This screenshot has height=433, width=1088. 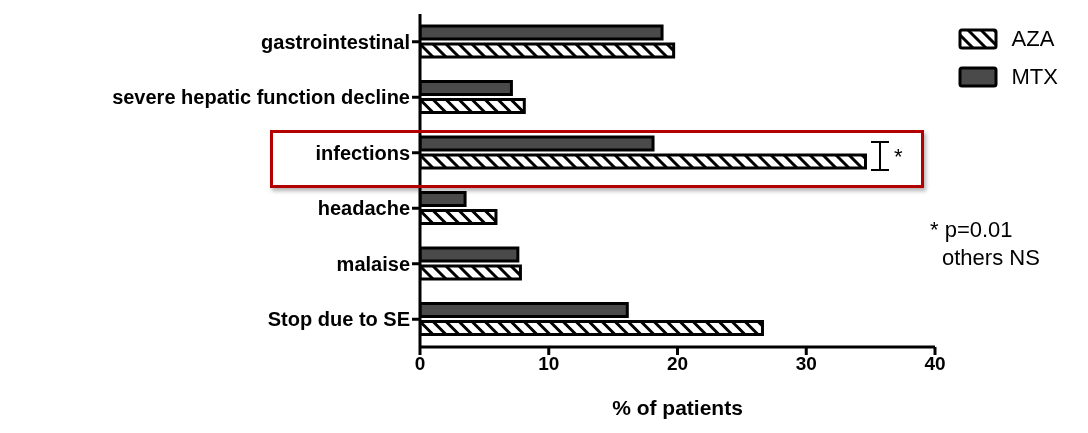 What do you see at coordinates (338, 319) in the screenshot?
I see `y-tick-label: Stop due to SE` at bounding box center [338, 319].